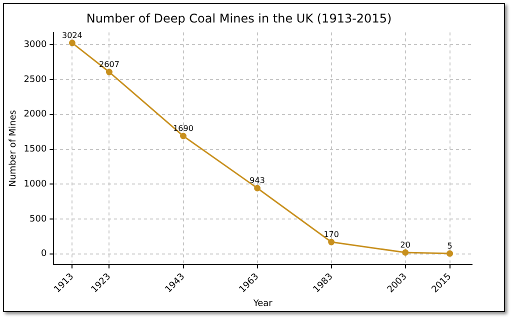  Describe the element at coordinates (239, 18) in the screenshot. I see `chart-title: Number of Deep Coal Mines in the UK (1913-2015)` at that location.